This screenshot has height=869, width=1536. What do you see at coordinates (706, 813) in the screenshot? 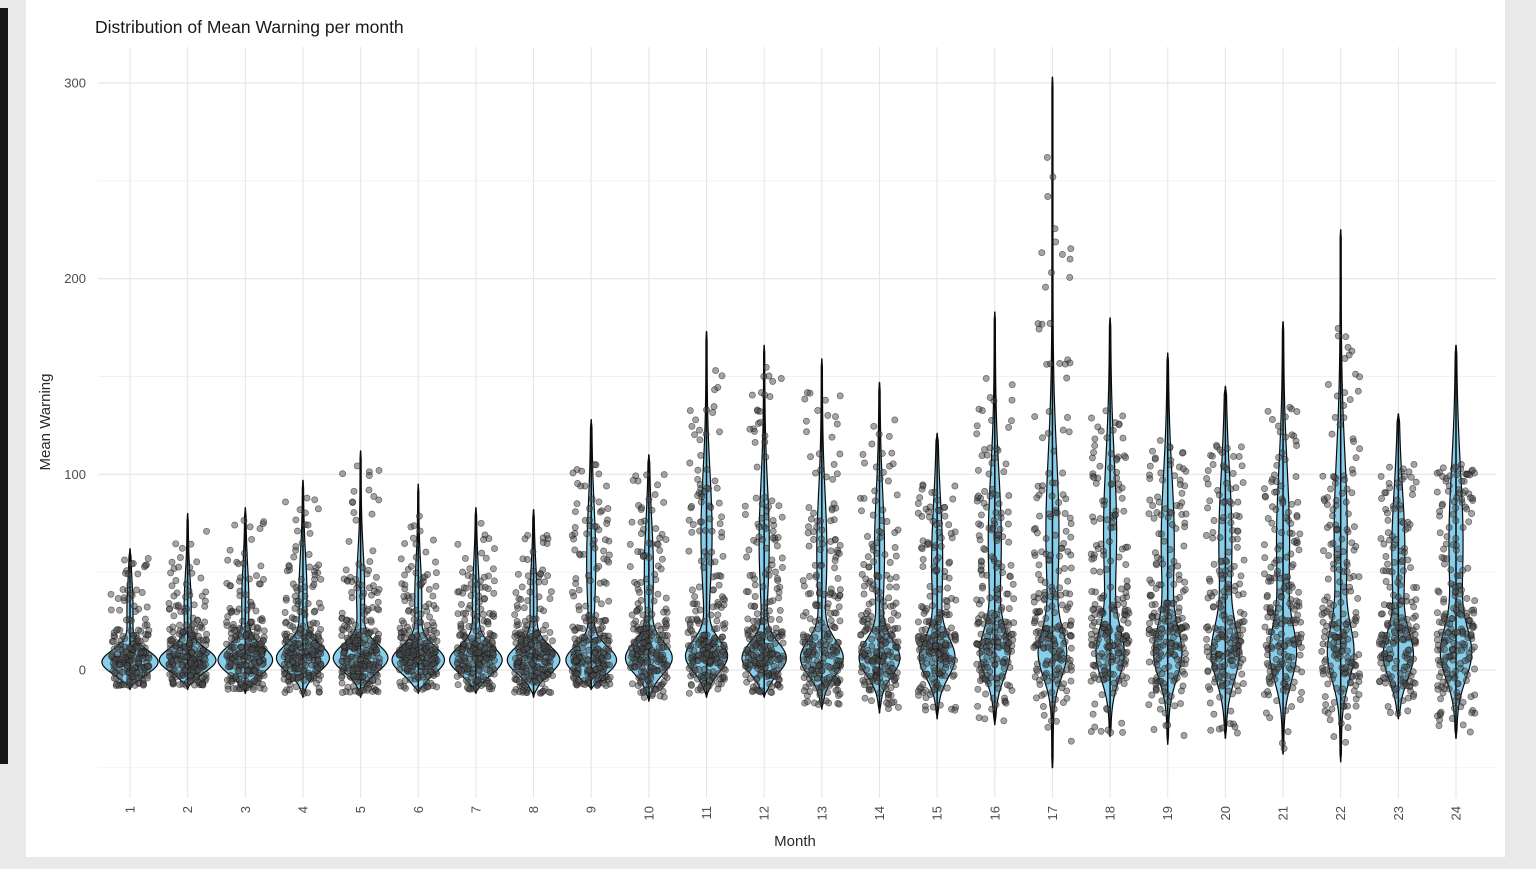
I see `x-tick-label: 11` at bounding box center [706, 813].